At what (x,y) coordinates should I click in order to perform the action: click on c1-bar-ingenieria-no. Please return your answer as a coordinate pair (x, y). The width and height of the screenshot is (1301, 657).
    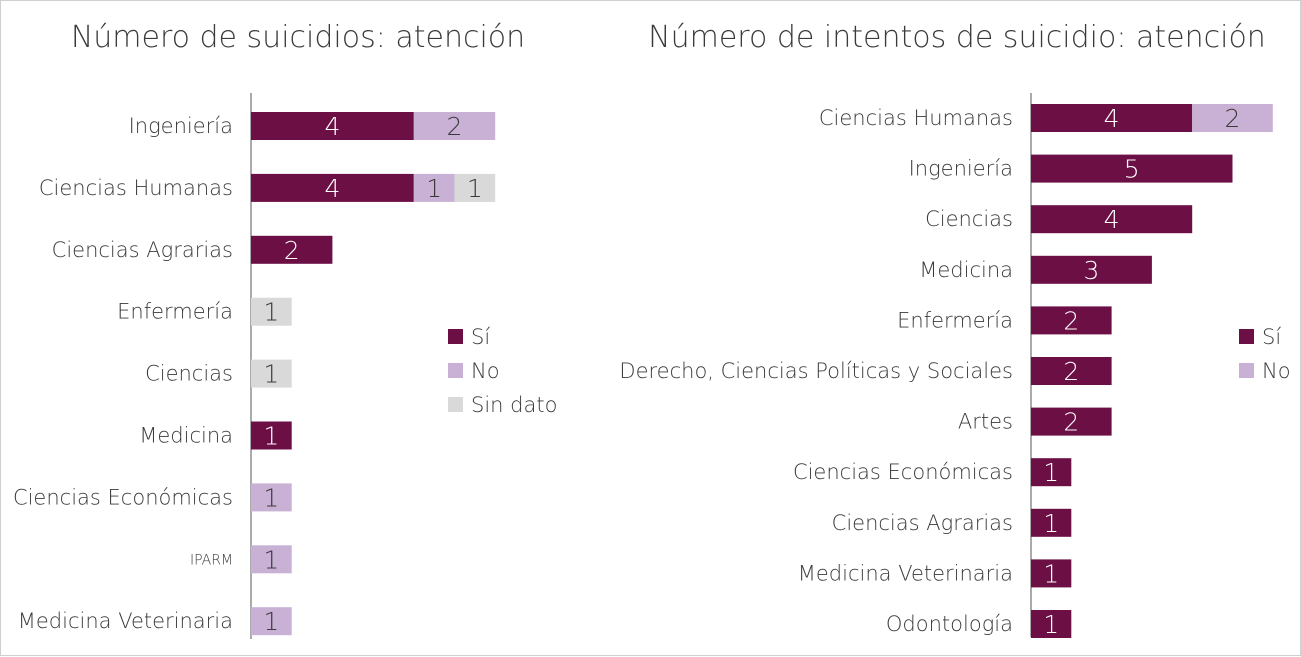
    Looking at the image, I should click on (454, 126).